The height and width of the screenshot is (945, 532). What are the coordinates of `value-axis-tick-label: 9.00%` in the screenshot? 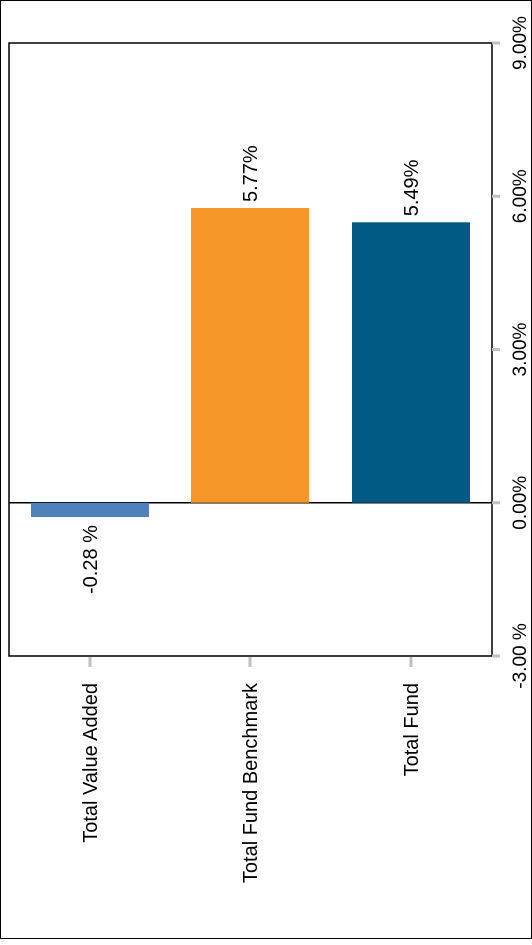 It's located at (520, 43).